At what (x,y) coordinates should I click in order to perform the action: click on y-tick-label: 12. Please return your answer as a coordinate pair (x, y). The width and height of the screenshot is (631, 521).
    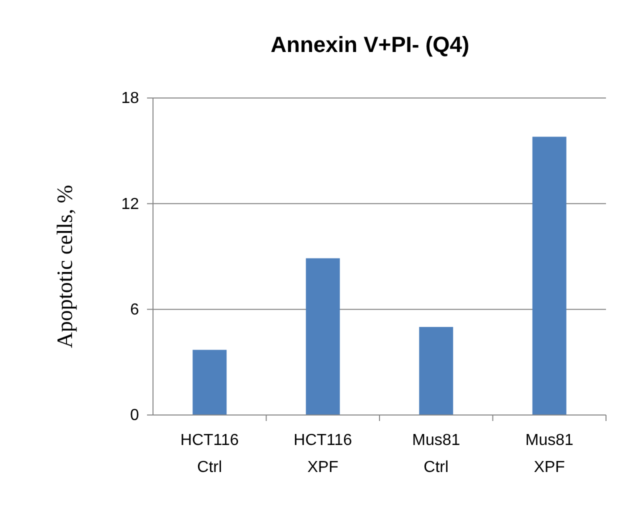
    Looking at the image, I should click on (130, 204).